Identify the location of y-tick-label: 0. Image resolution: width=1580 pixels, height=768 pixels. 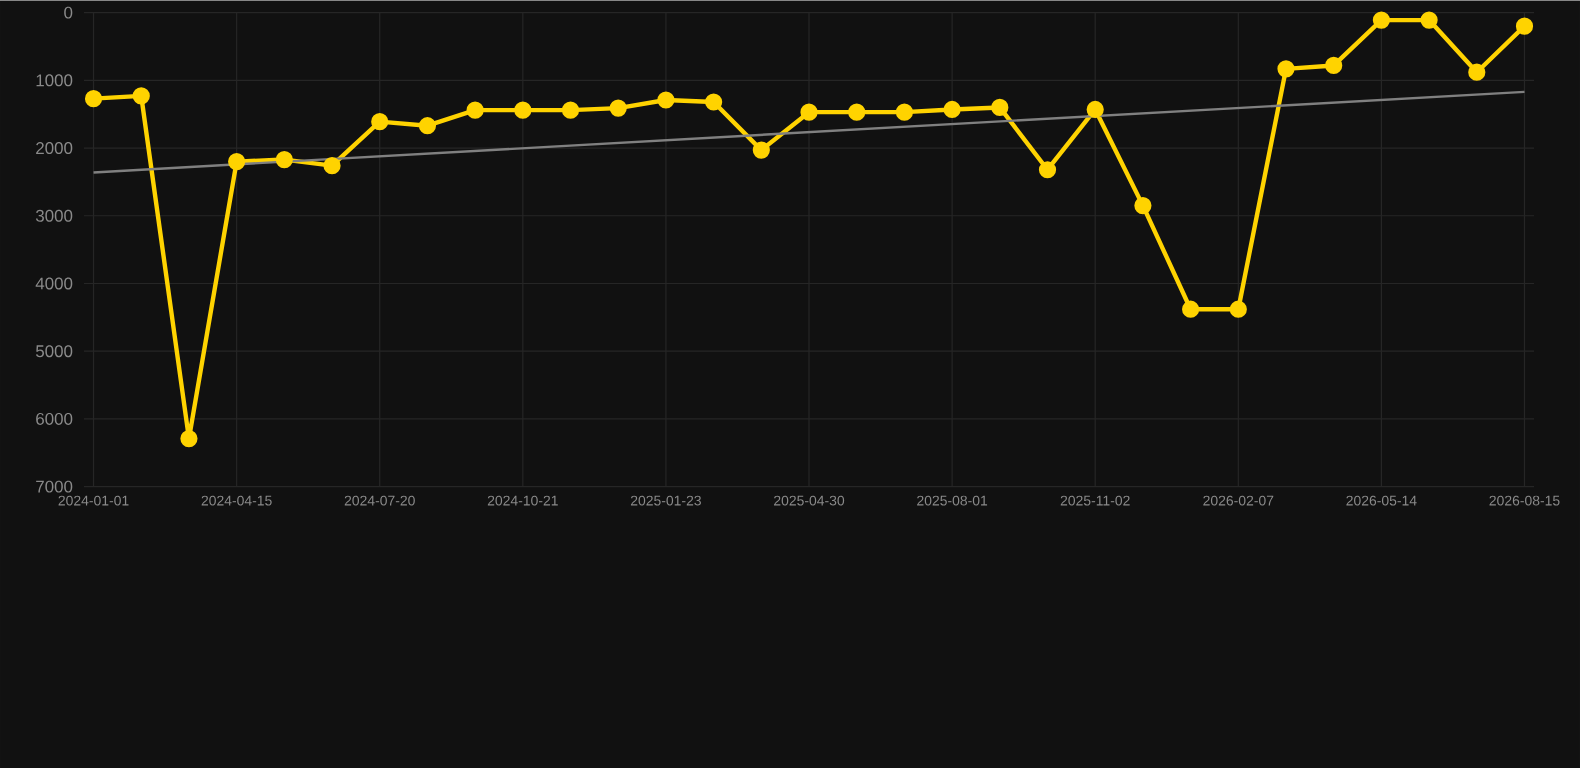
(68, 12).